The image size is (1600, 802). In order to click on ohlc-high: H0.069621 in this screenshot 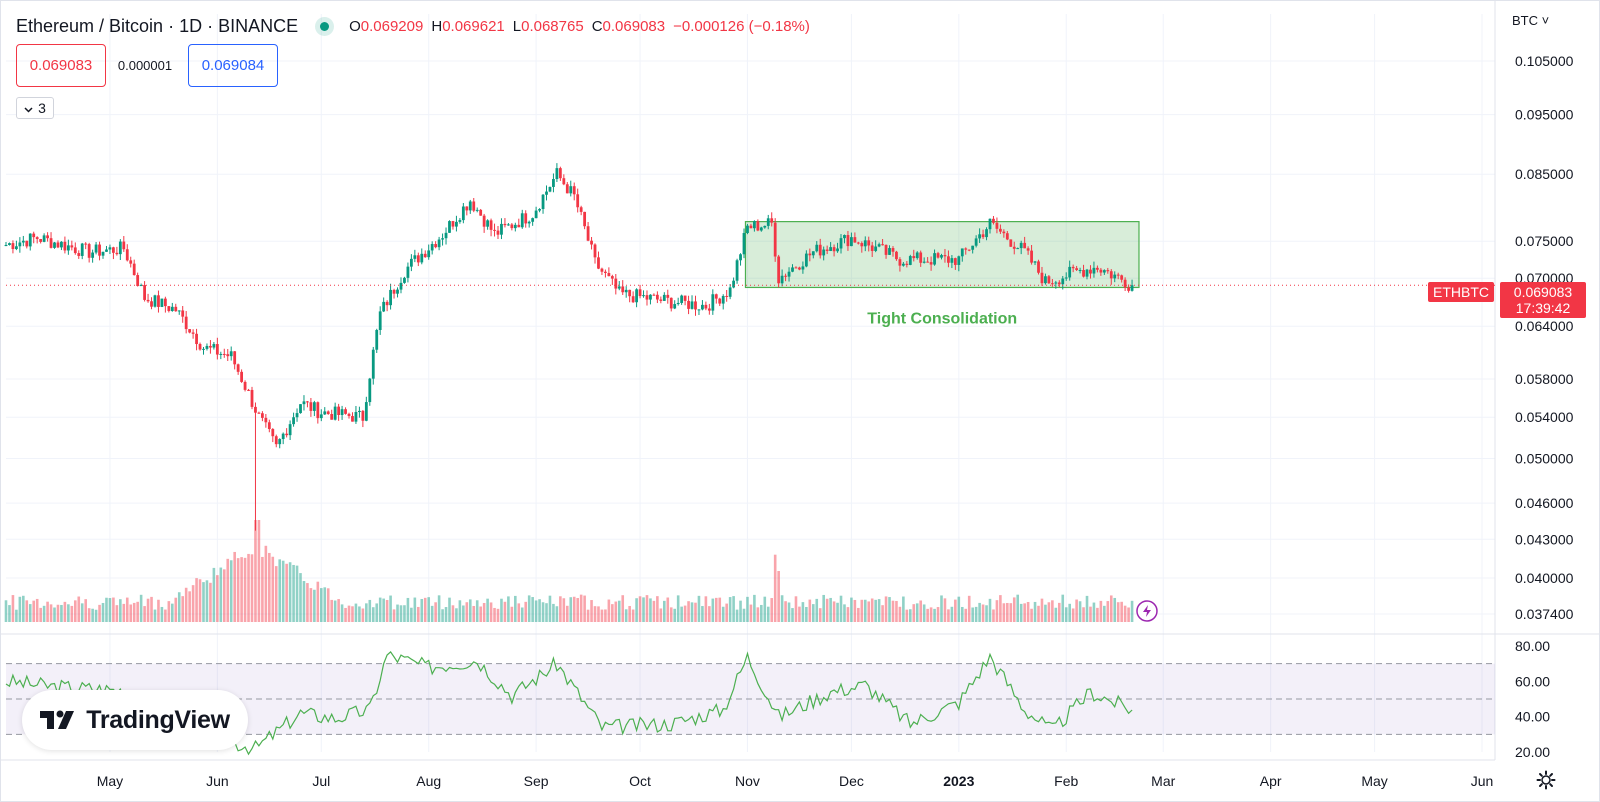, I will do `click(468, 26)`.